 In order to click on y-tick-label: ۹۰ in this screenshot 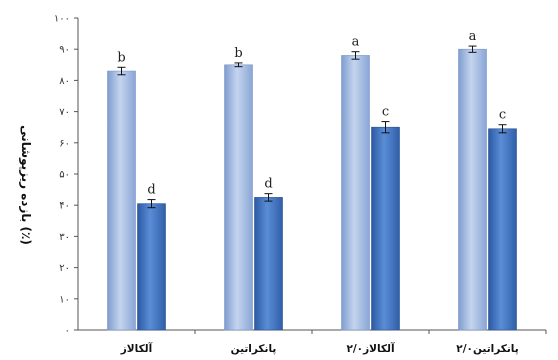, I will do `click(64, 50)`.